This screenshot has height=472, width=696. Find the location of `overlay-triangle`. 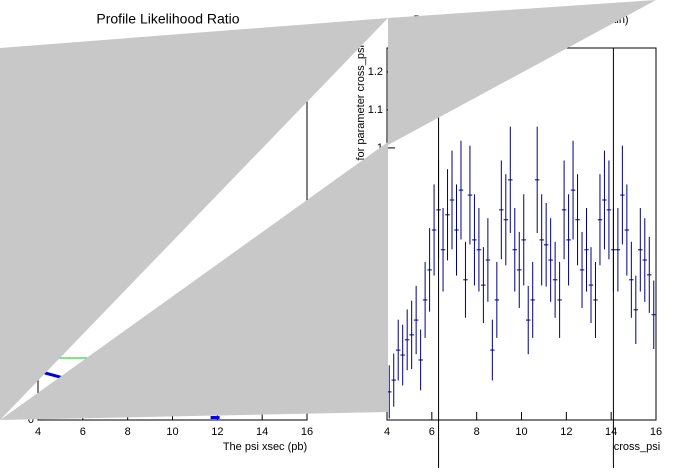

overlay-triangle is located at coordinates (522, 72).